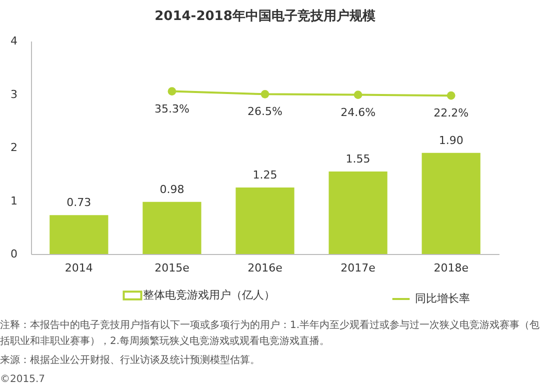 Image resolution: width=550 pixels, height=388 pixels. Describe the element at coordinates (14, 94) in the screenshot. I see `y-tick-label: 3` at that location.